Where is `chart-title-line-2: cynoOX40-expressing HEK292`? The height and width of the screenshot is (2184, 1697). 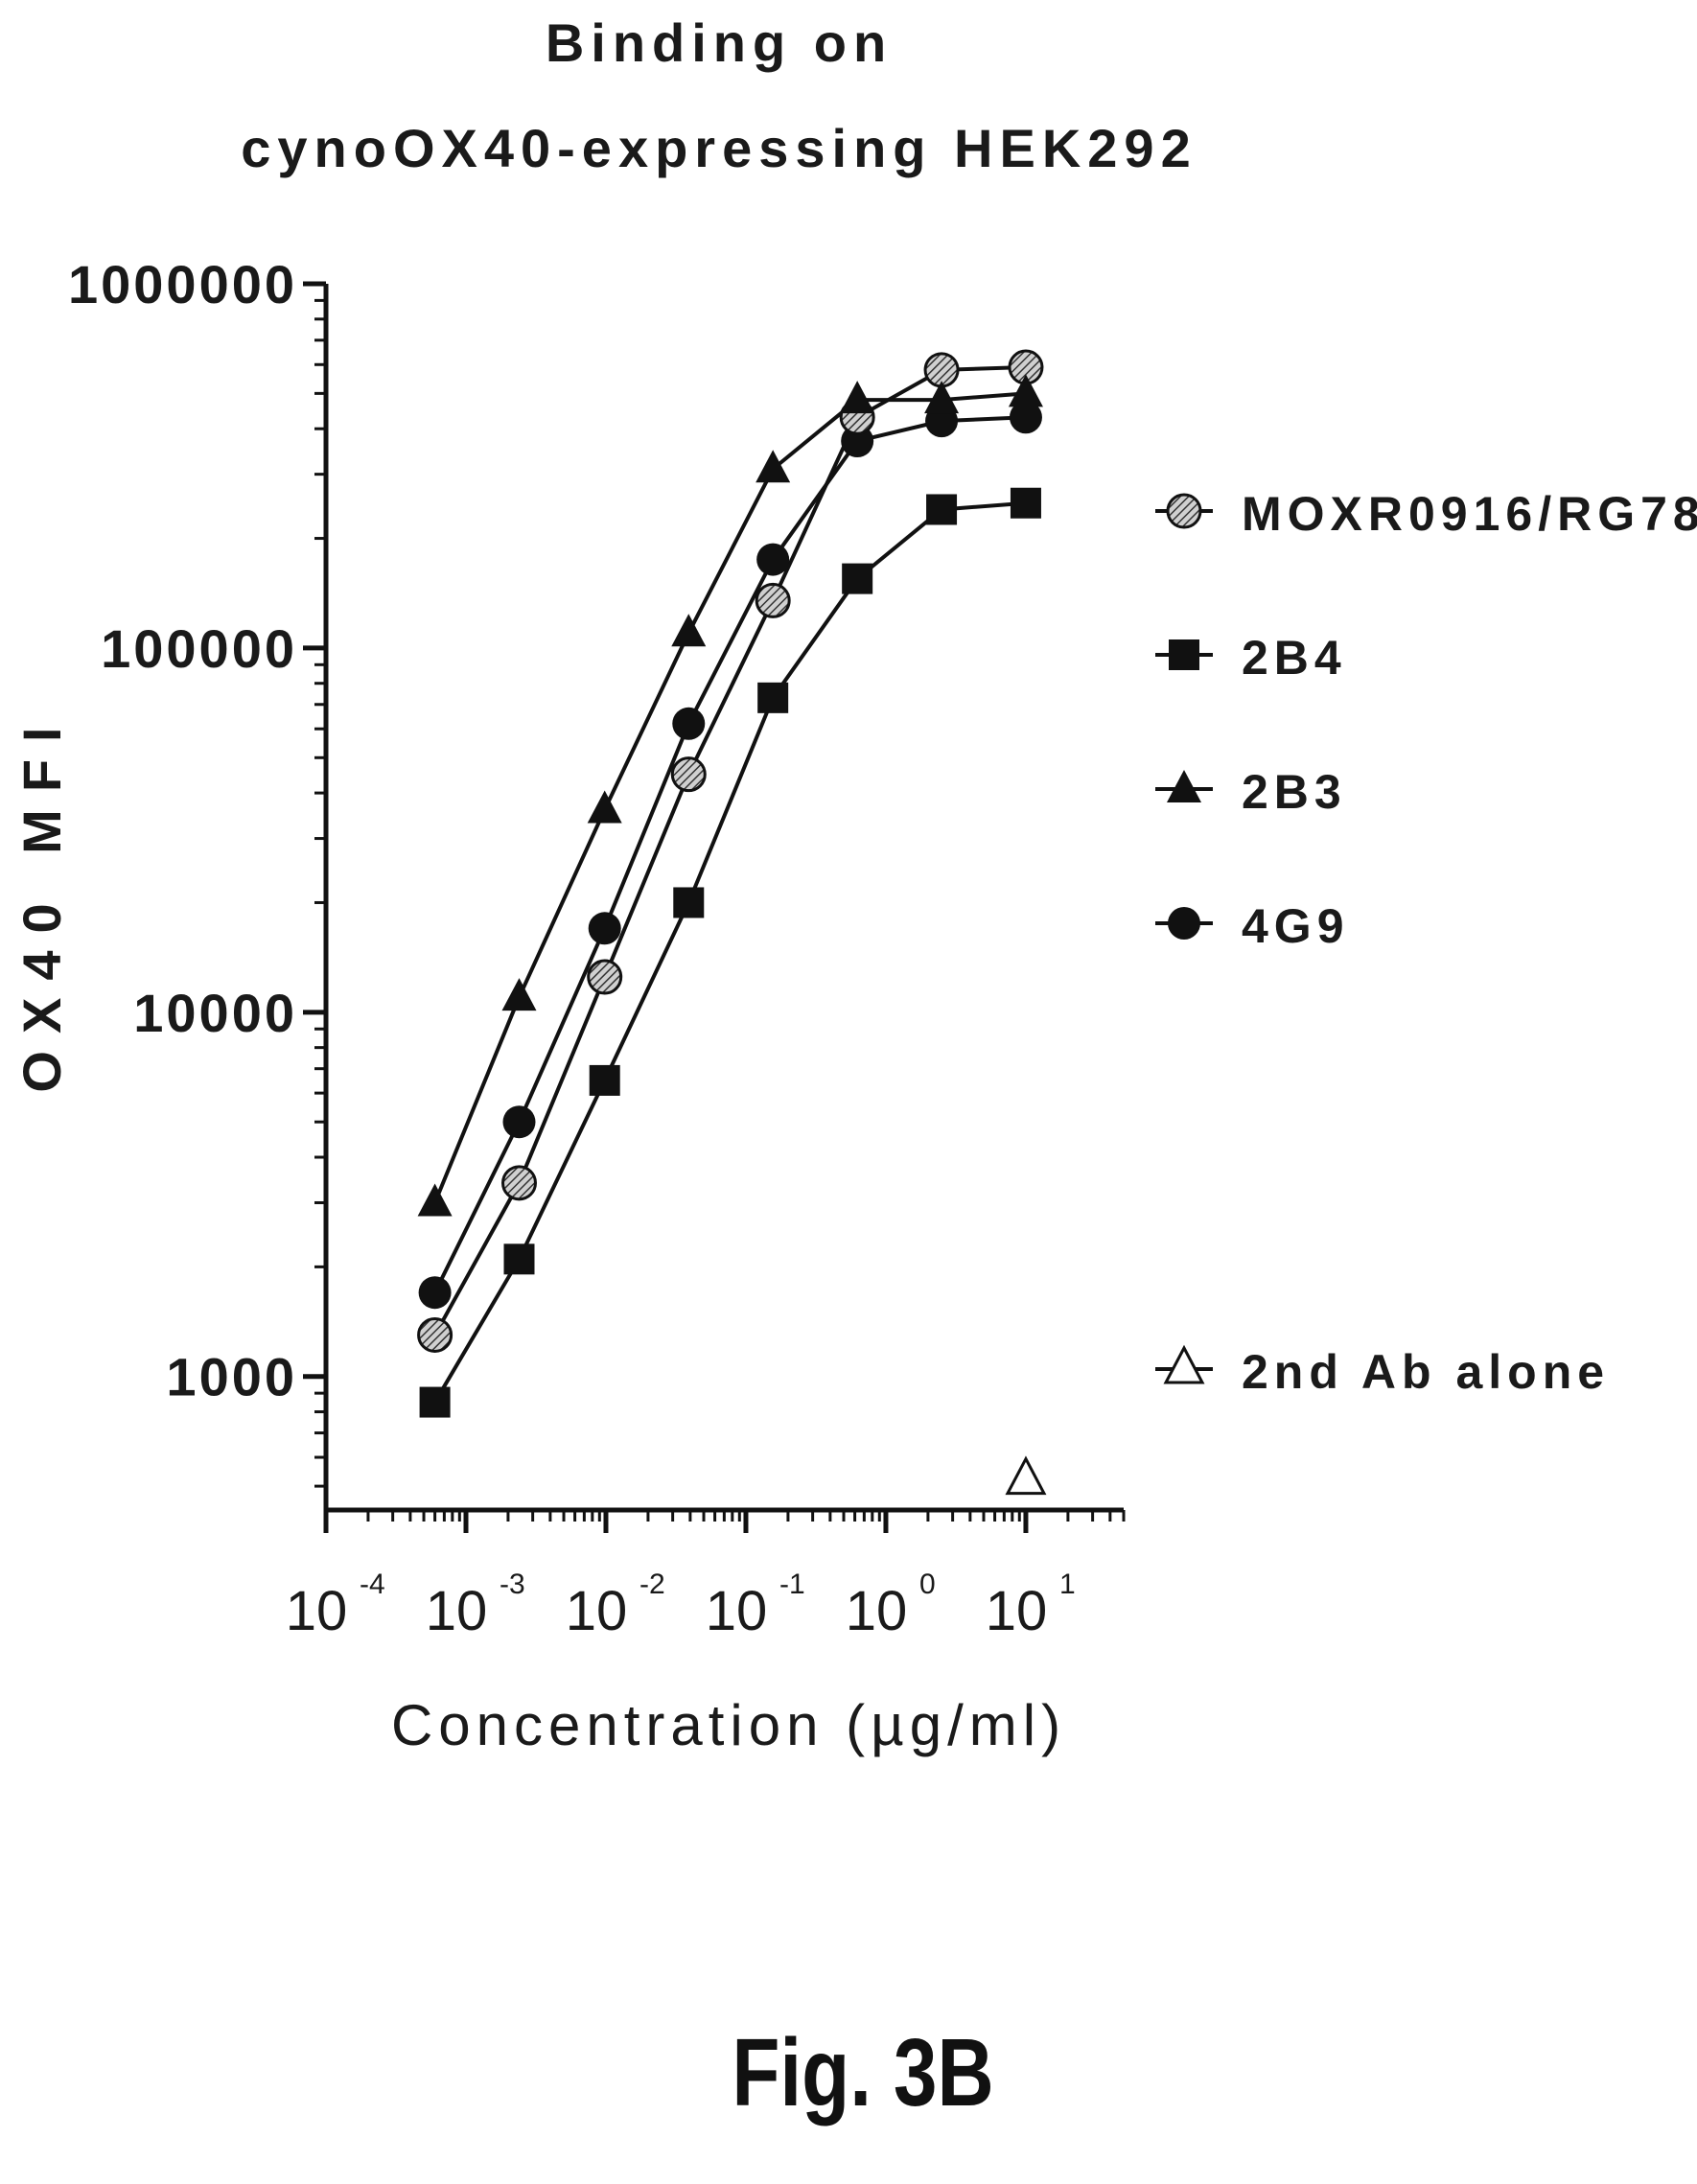
chart-title-line-2: cynoOX40-expressing HEK292 is located at coordinates (719, 148).